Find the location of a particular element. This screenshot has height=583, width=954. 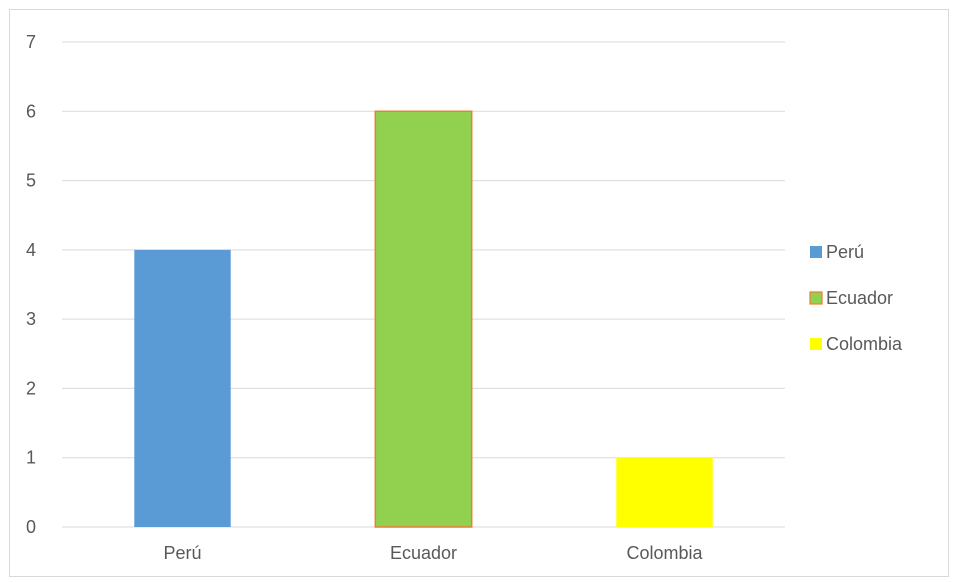

bar-peru is located at coordinates (182, 388).